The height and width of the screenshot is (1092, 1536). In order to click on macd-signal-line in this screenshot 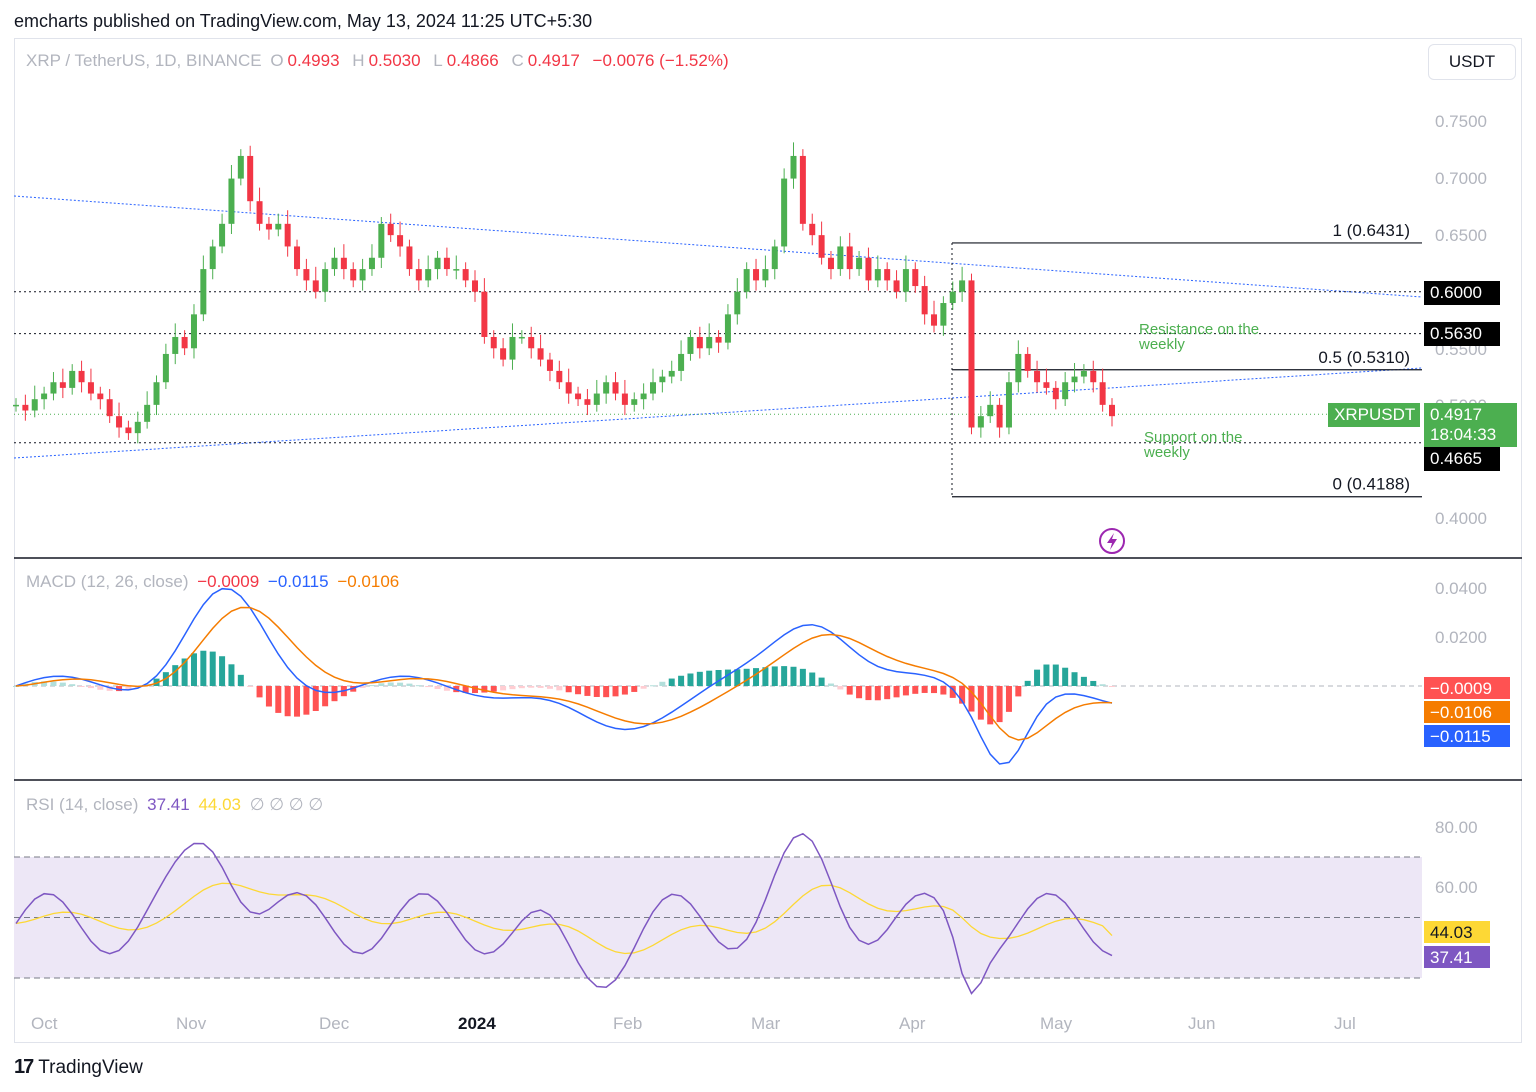, I will do `click(564, 673)`.